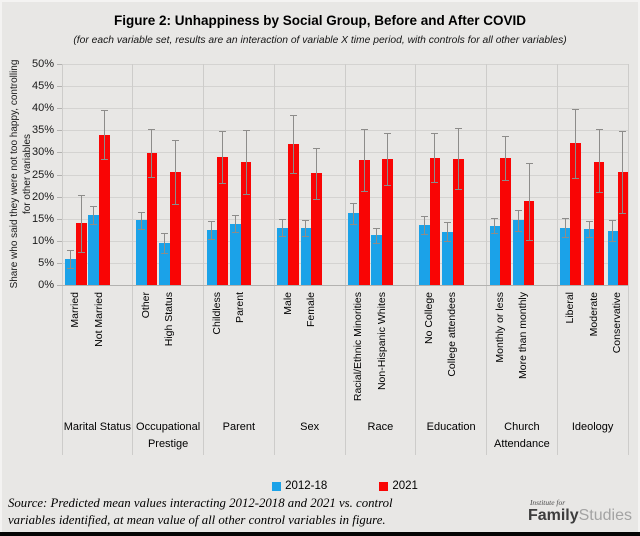 This screenshot has width=640, height=536. What do you see at coordinates (384, 486) in the screenshot?
I see `legend-swatch-2021` at bounding box center [384, 486].